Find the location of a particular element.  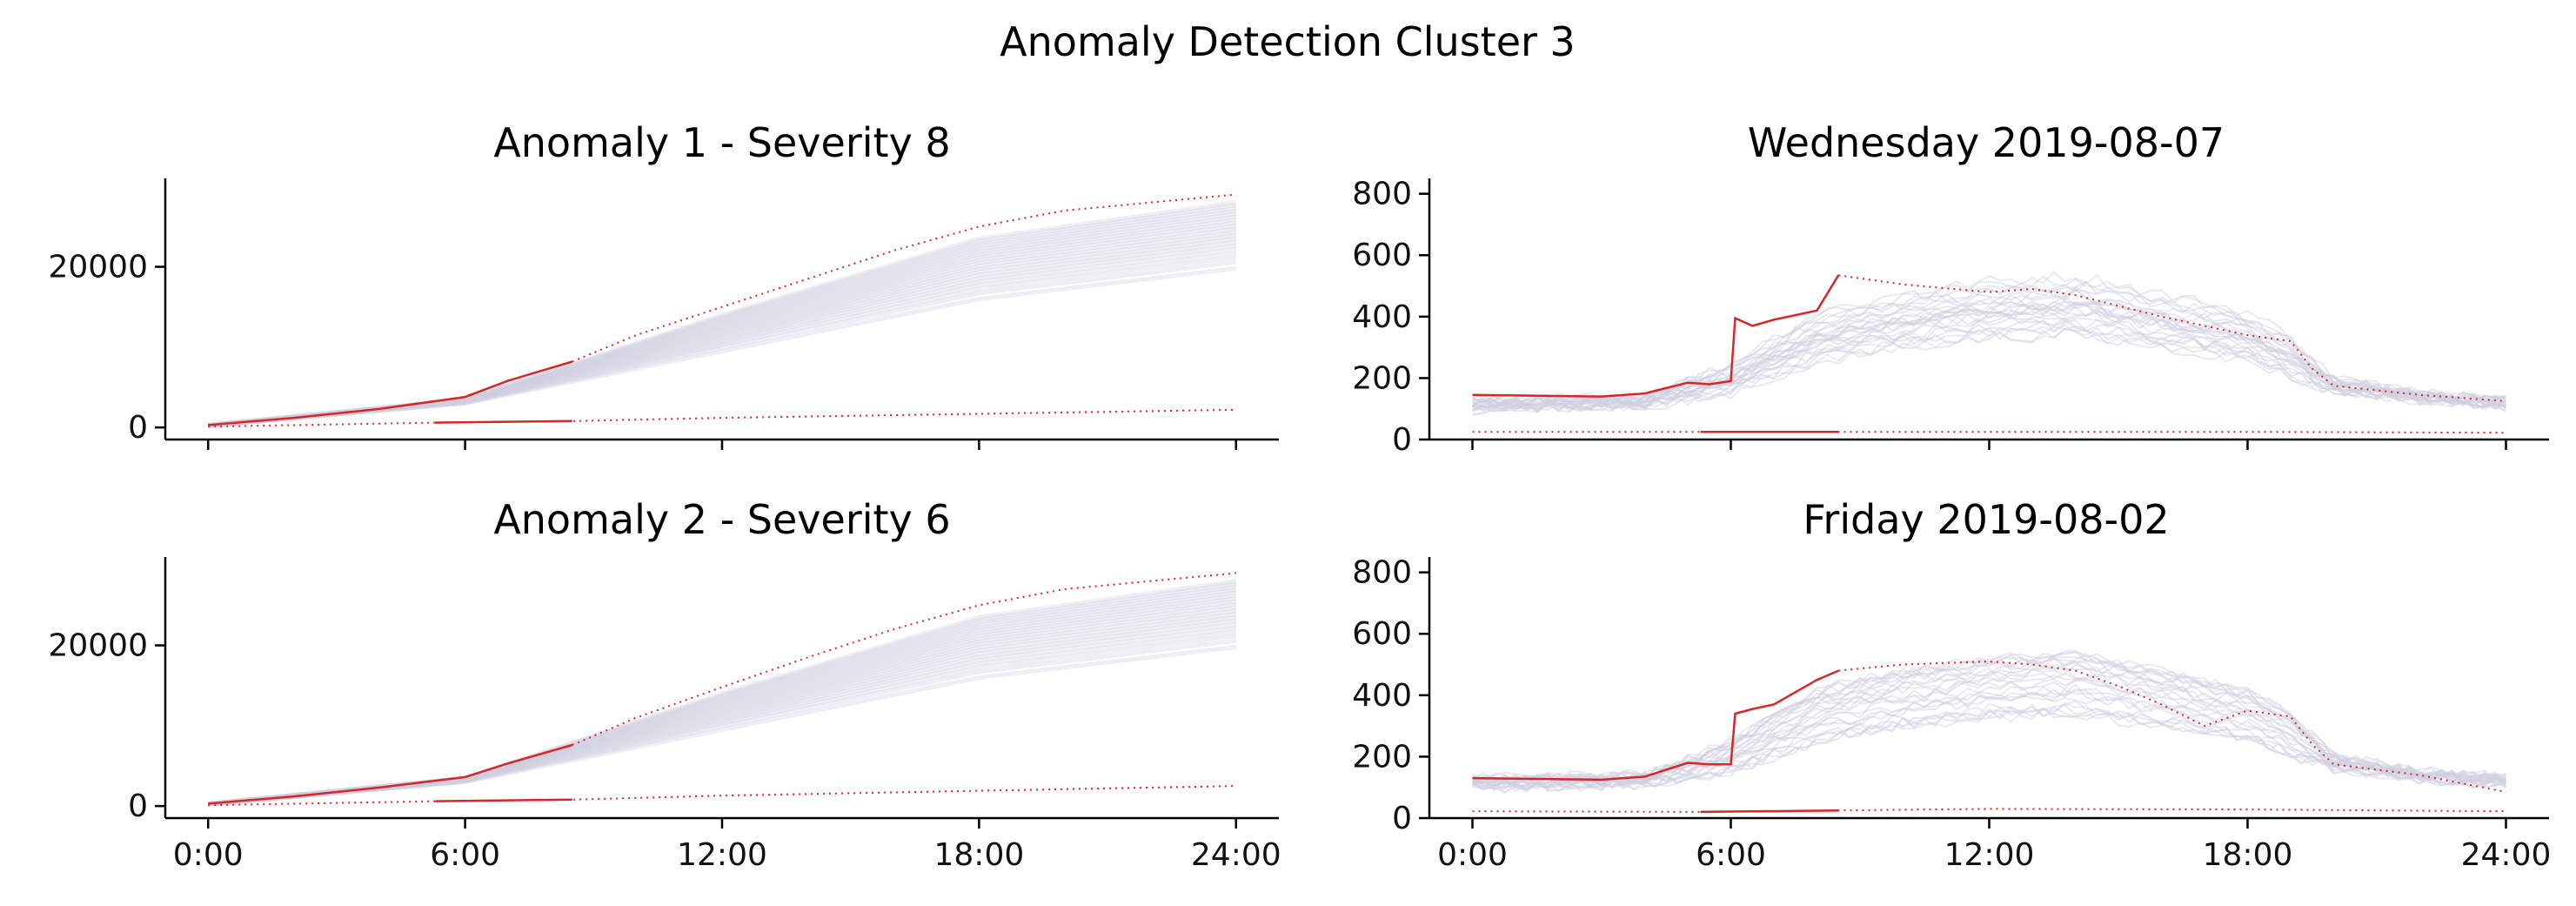

plot-area: 0 20000 is located at coordinates (663, 314).